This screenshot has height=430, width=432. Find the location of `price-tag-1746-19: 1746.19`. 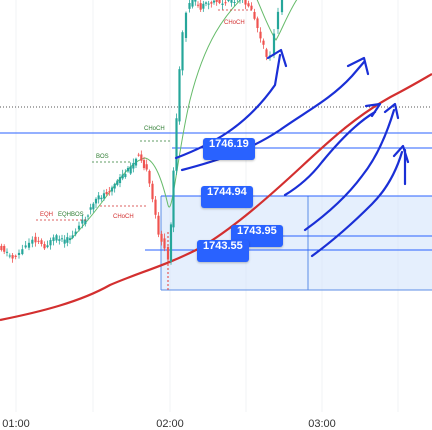

price-tag-1746-19: 1746.19 is located at coordinates (229, 149).